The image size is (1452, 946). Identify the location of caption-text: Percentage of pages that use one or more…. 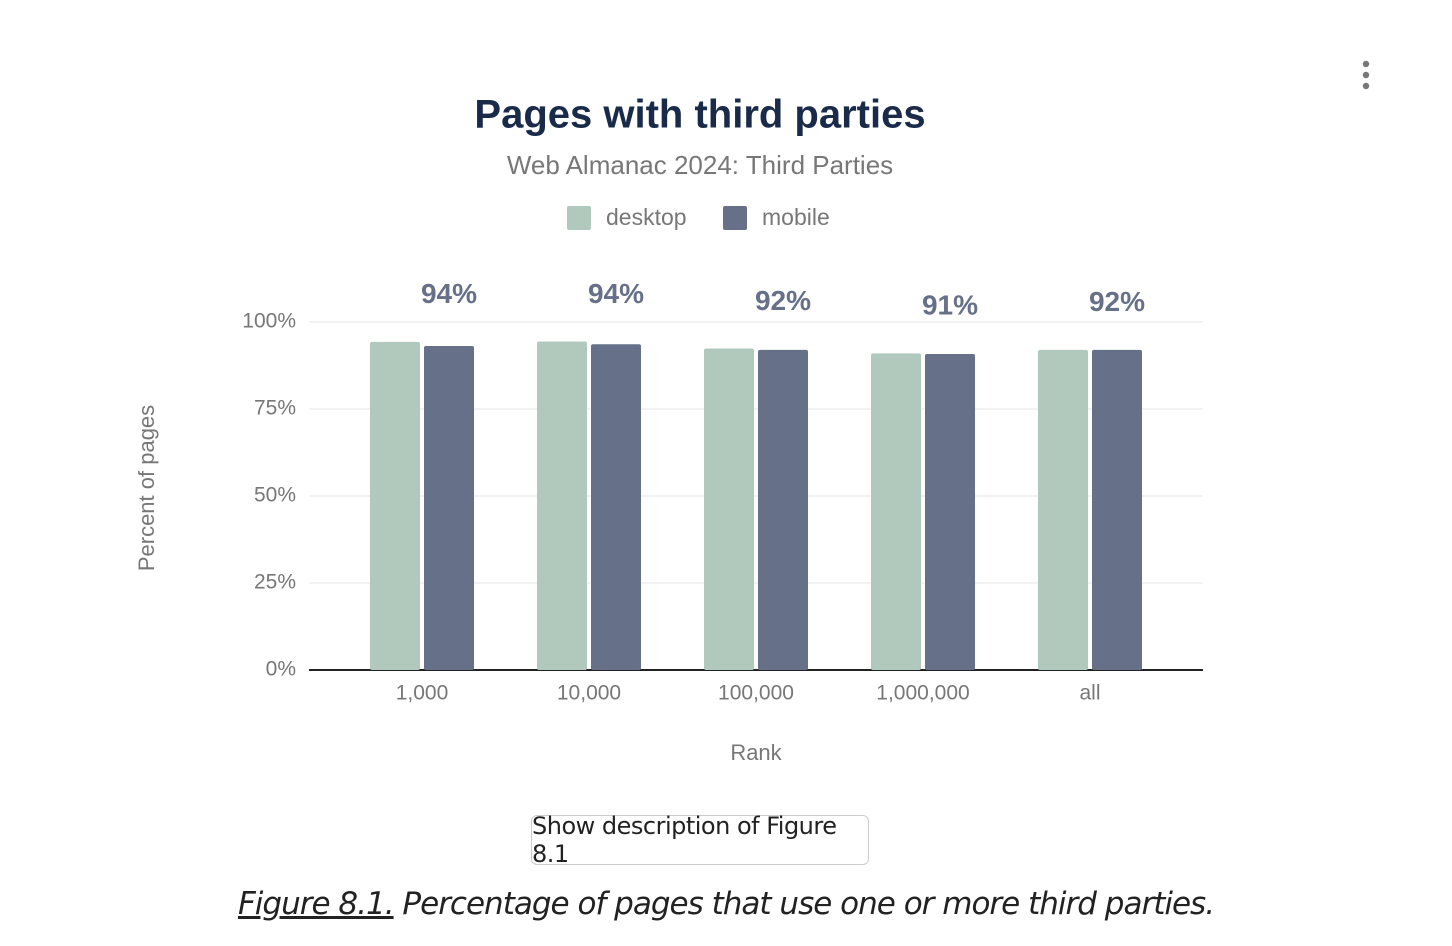
(808, 904).